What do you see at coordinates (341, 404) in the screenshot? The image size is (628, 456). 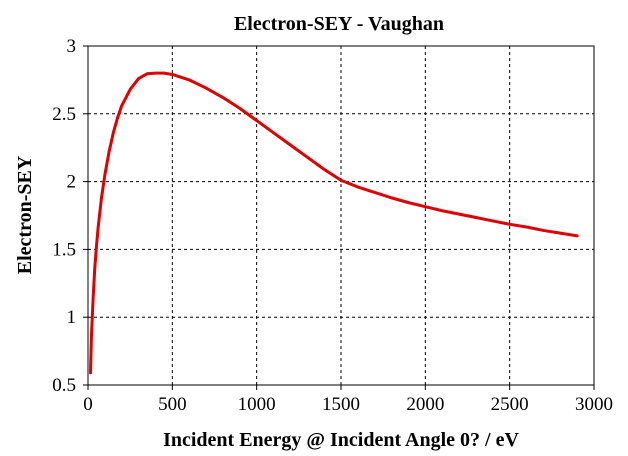 I see `x-tick-label: 1500` at bounding box center [341, 404].